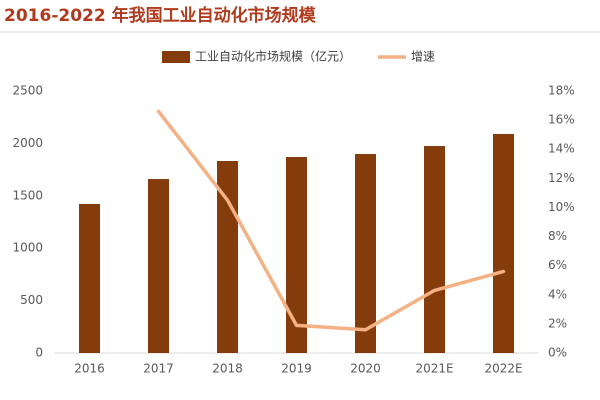 The height and width of the screenshot is (400, 600). I want to click on x-tick-label: 2017, so click(158, 369).